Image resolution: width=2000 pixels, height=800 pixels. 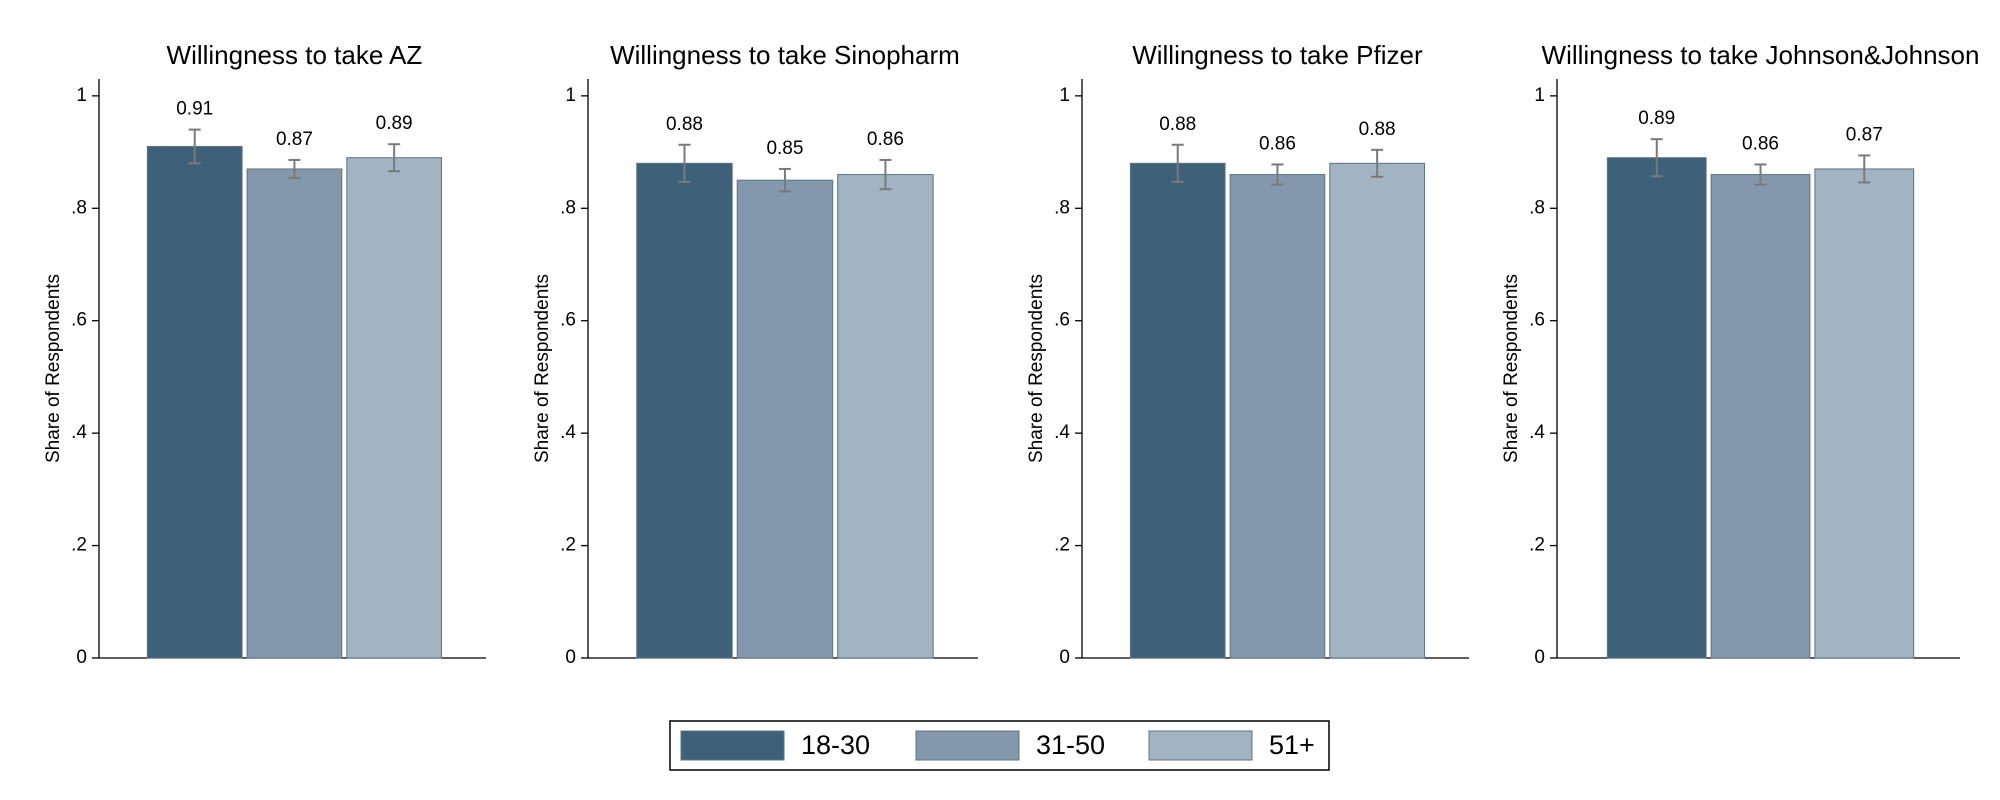 I want to click on legend-label: 31-50, so click(x=1070, y=745).